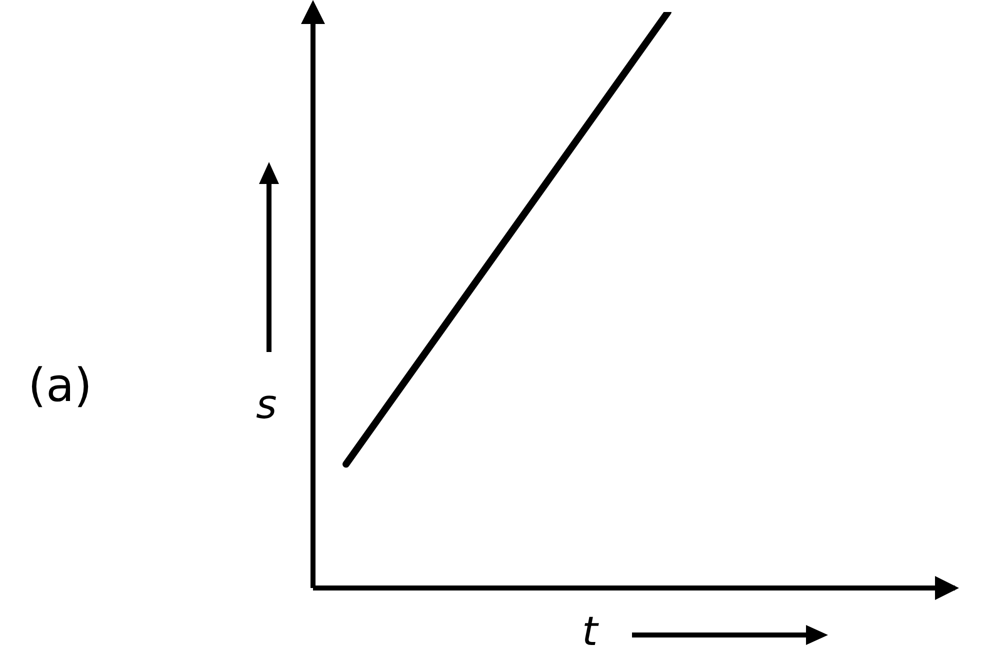 Image resolution: width=989 pixels, height=665 pixels. What do you see at coordinates (590, 632) in the screenshot?
I see `x-axis-title: t` at bounding box center [590, 632].